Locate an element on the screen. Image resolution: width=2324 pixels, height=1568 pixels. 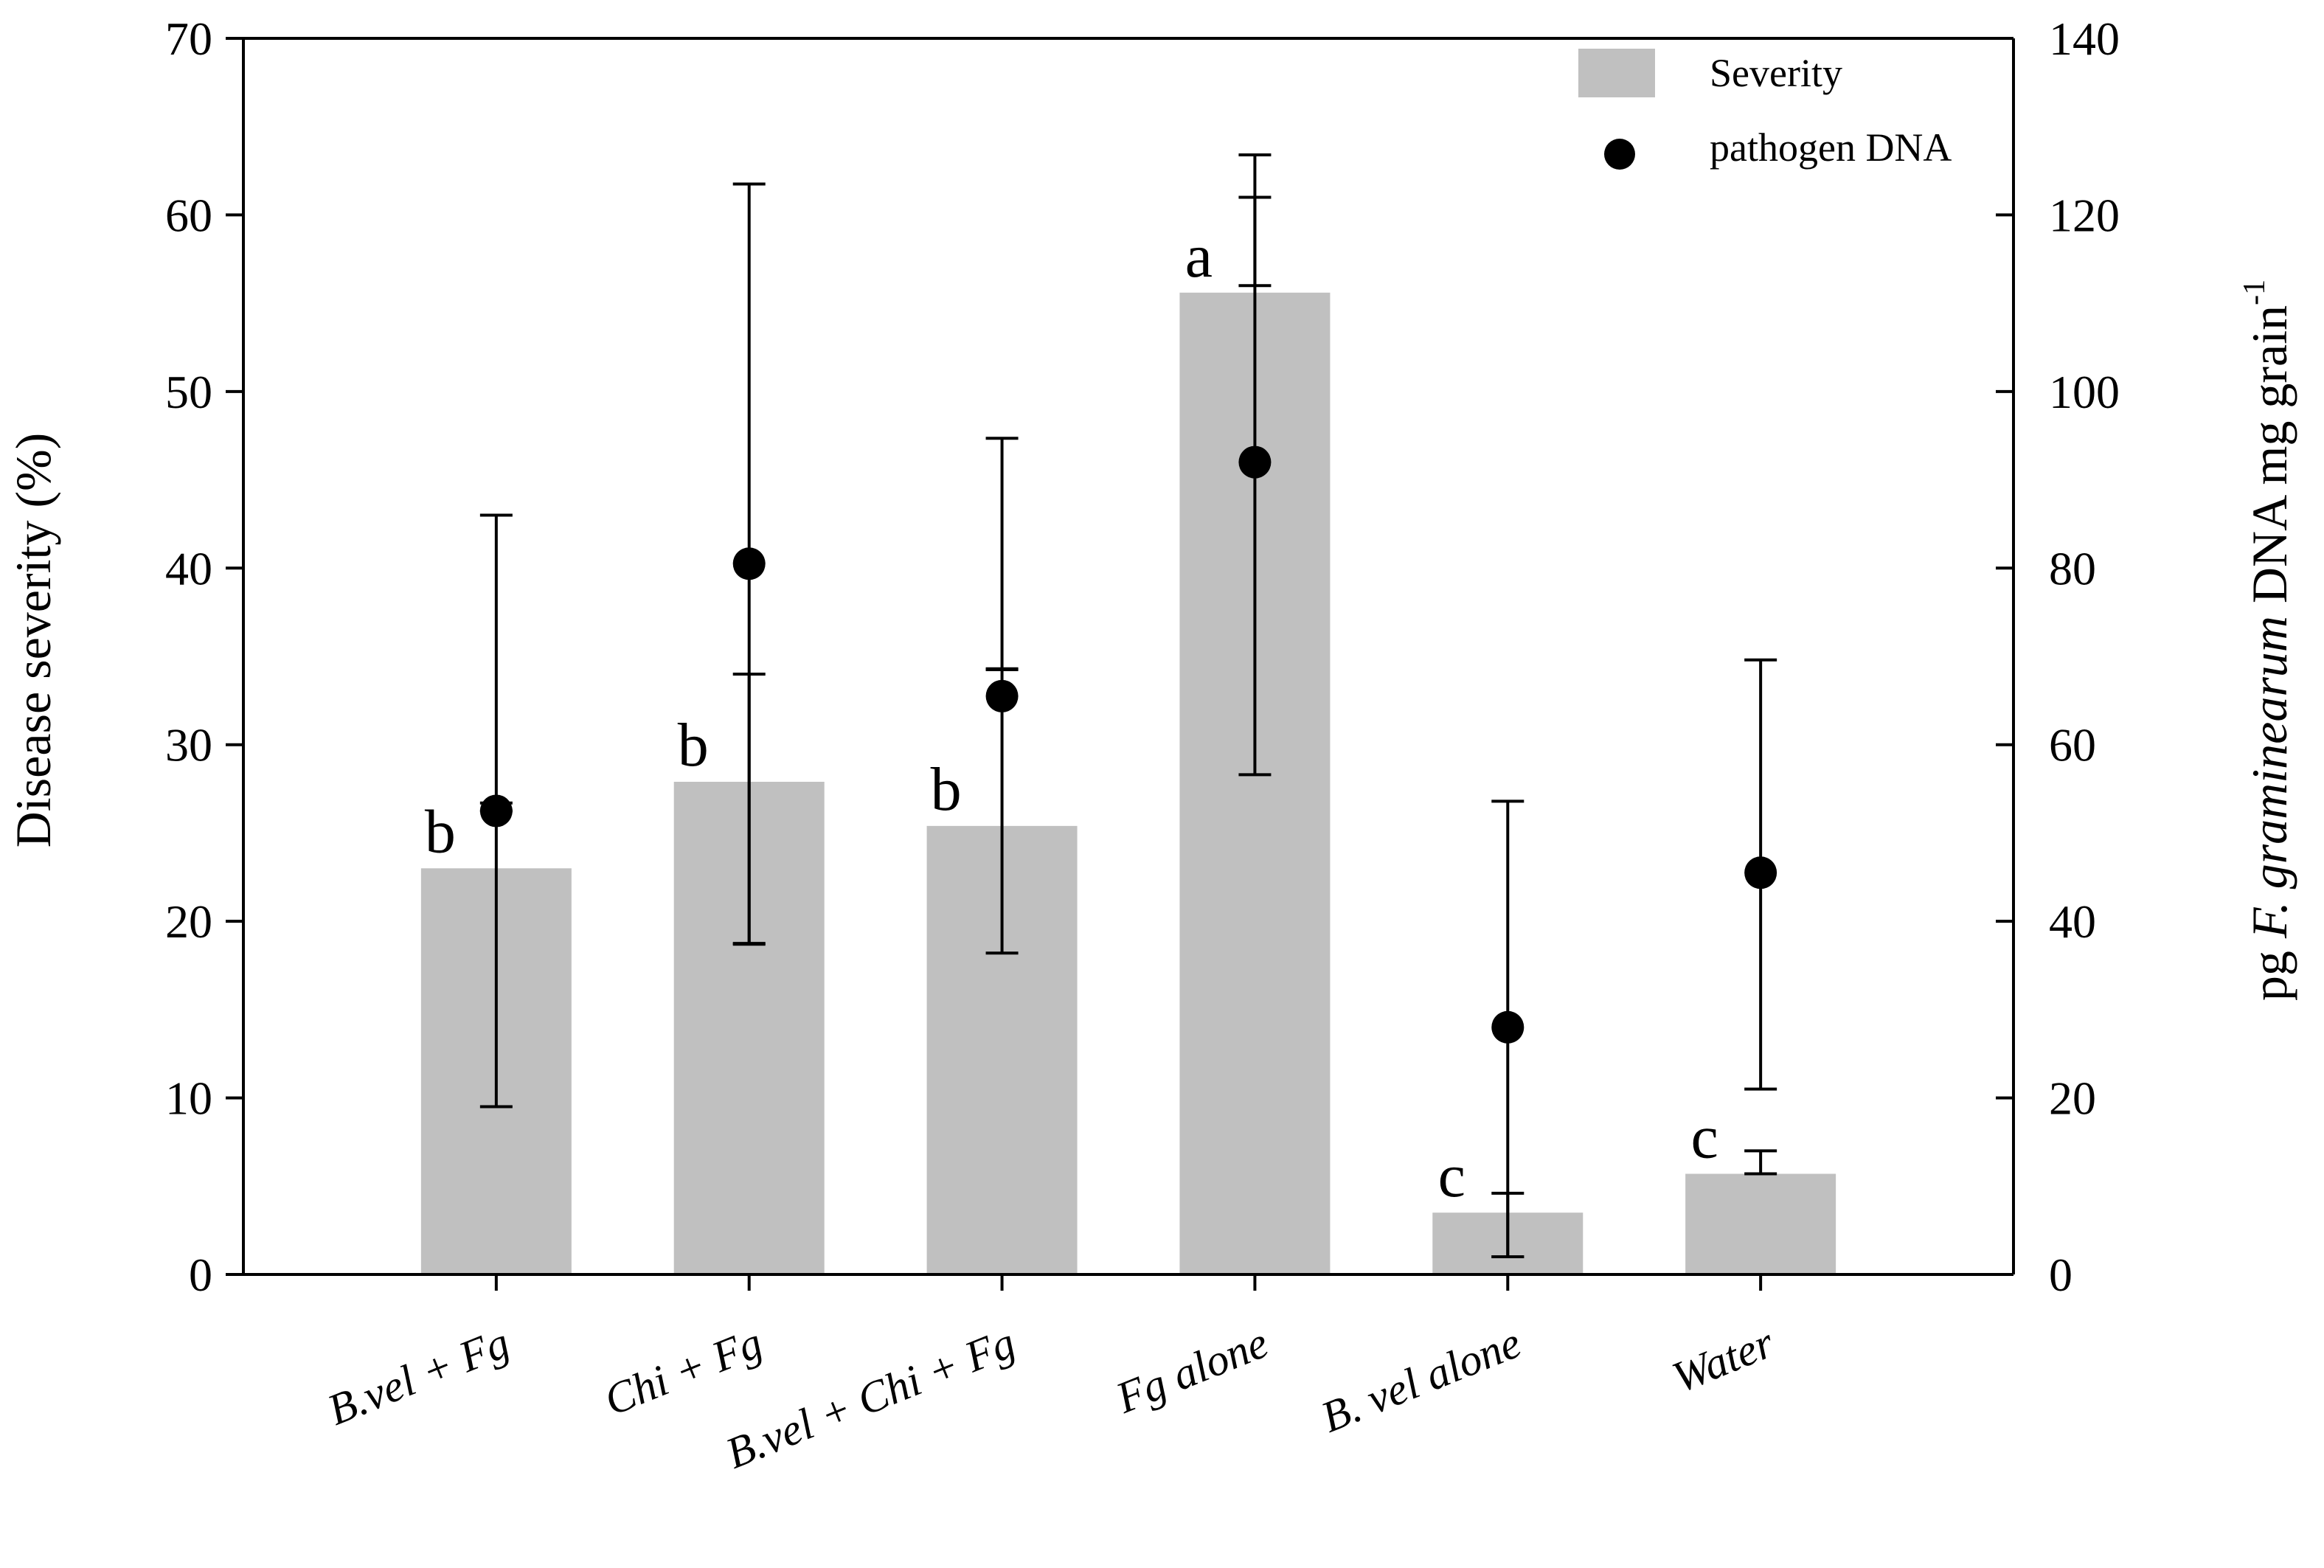
y-tick-label-right-2: 40 is located at coordinates (2072, 921).